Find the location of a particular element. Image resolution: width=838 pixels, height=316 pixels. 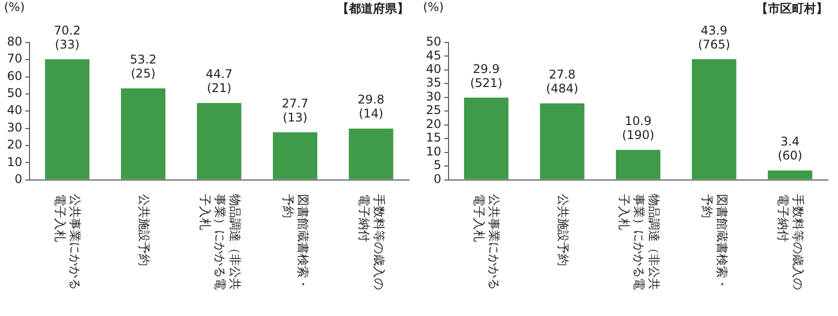

data-label: 43.9 (765) is located at coordinates (714, 37).